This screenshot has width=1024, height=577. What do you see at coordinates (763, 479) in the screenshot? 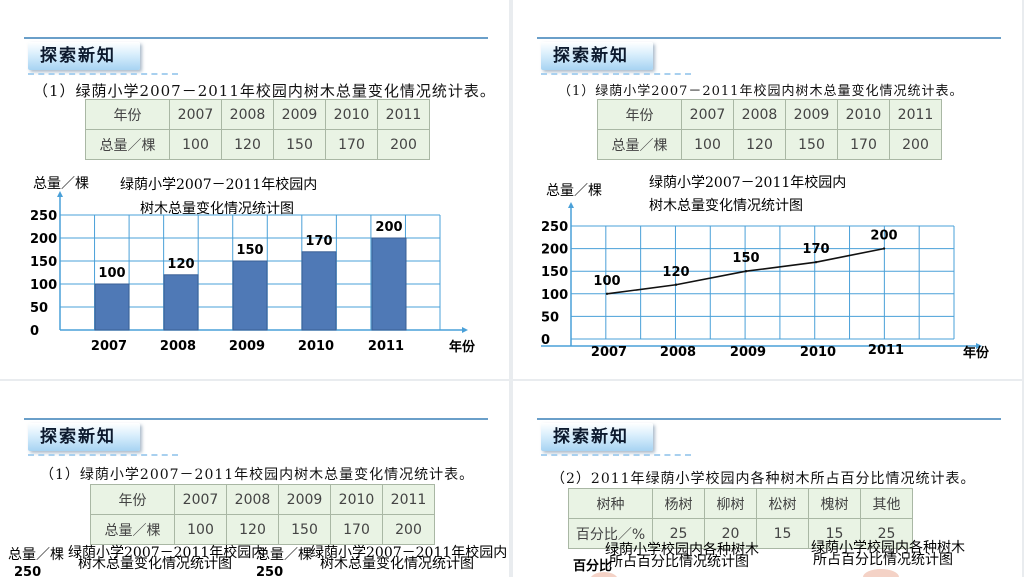
I see `table2-heading: （2）2011年绿荫小学校园内各种树木所占百分比情况统计表。` at bounding box center [763, 479].